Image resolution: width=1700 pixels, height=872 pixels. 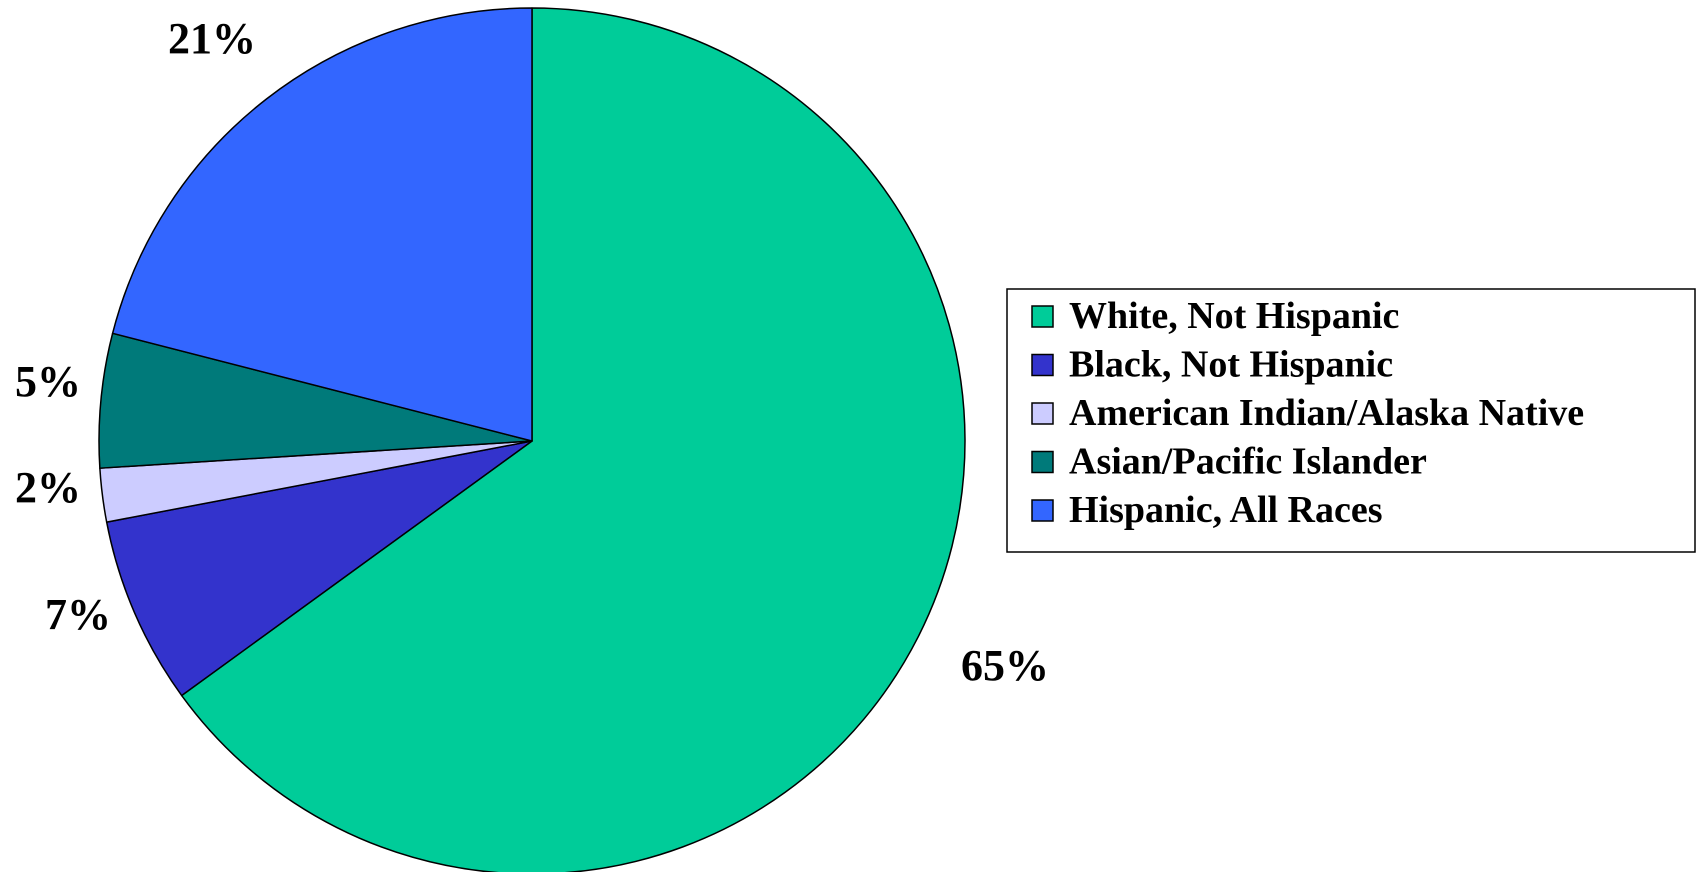 What do you see at coordinates (1234, 316) in the screenshot?
I see `legend-label: White, Not Hispanic` at bounding box center [1234, 316].